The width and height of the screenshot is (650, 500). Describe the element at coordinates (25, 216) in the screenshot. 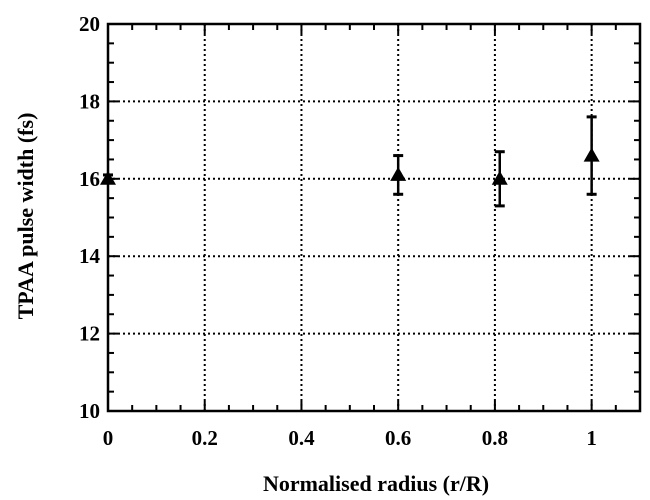

I see `y-axis-label: TPAA pulse width (fs)` at that location.